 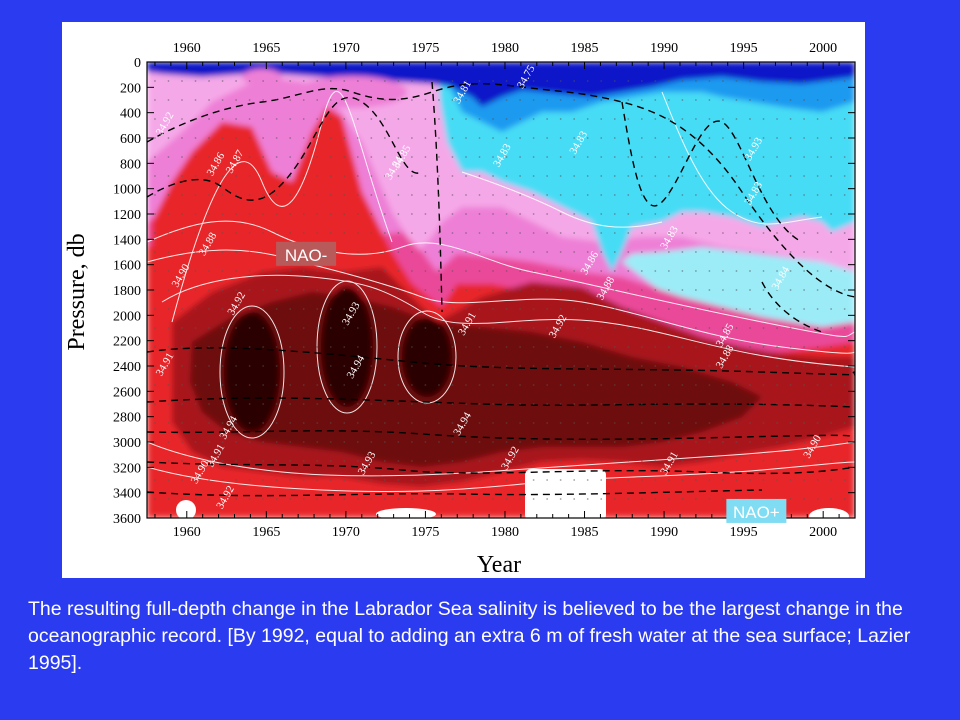 I want to click on nao-label: NAO+, so click(x=756, y=512).